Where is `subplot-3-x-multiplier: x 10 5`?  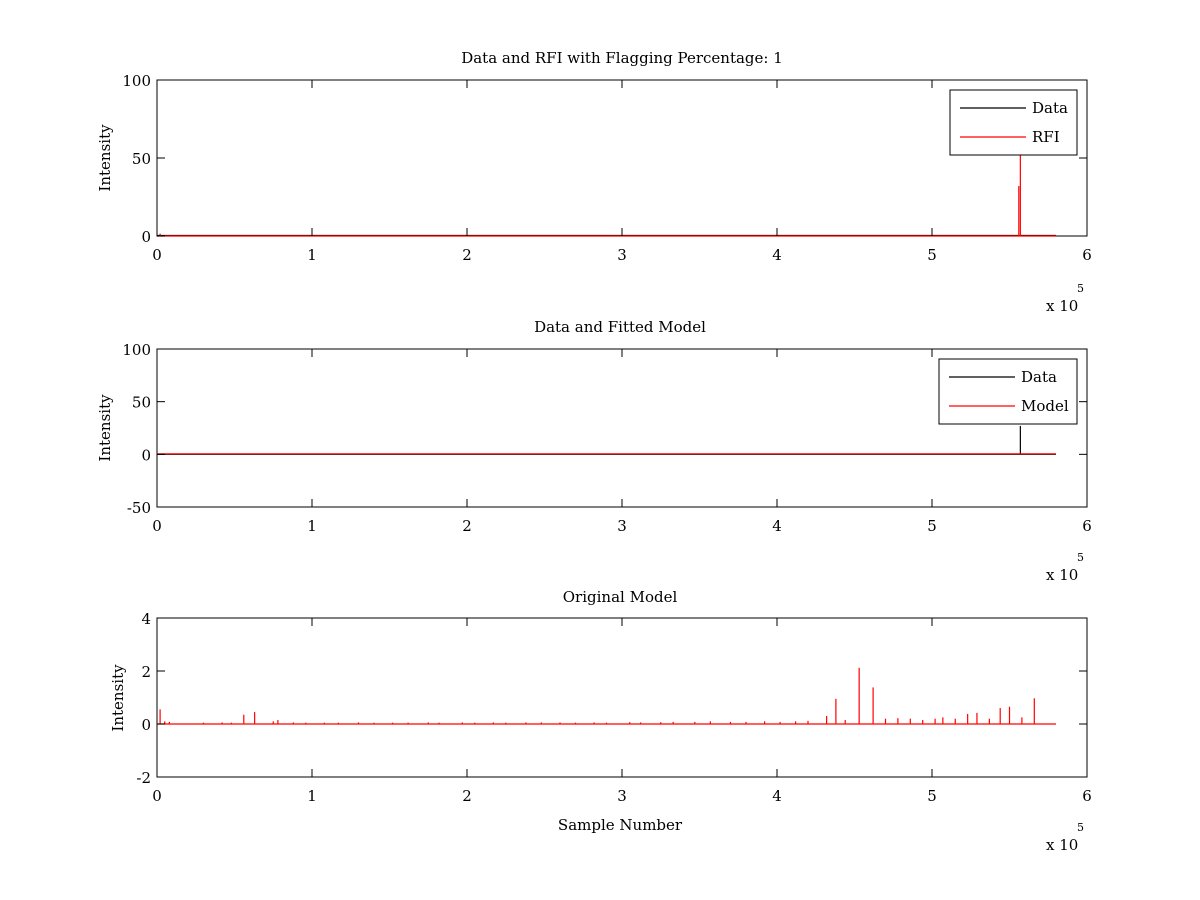
subplot-3-x-multiplier: x 10 5 is located at coordinates (1065, 837).